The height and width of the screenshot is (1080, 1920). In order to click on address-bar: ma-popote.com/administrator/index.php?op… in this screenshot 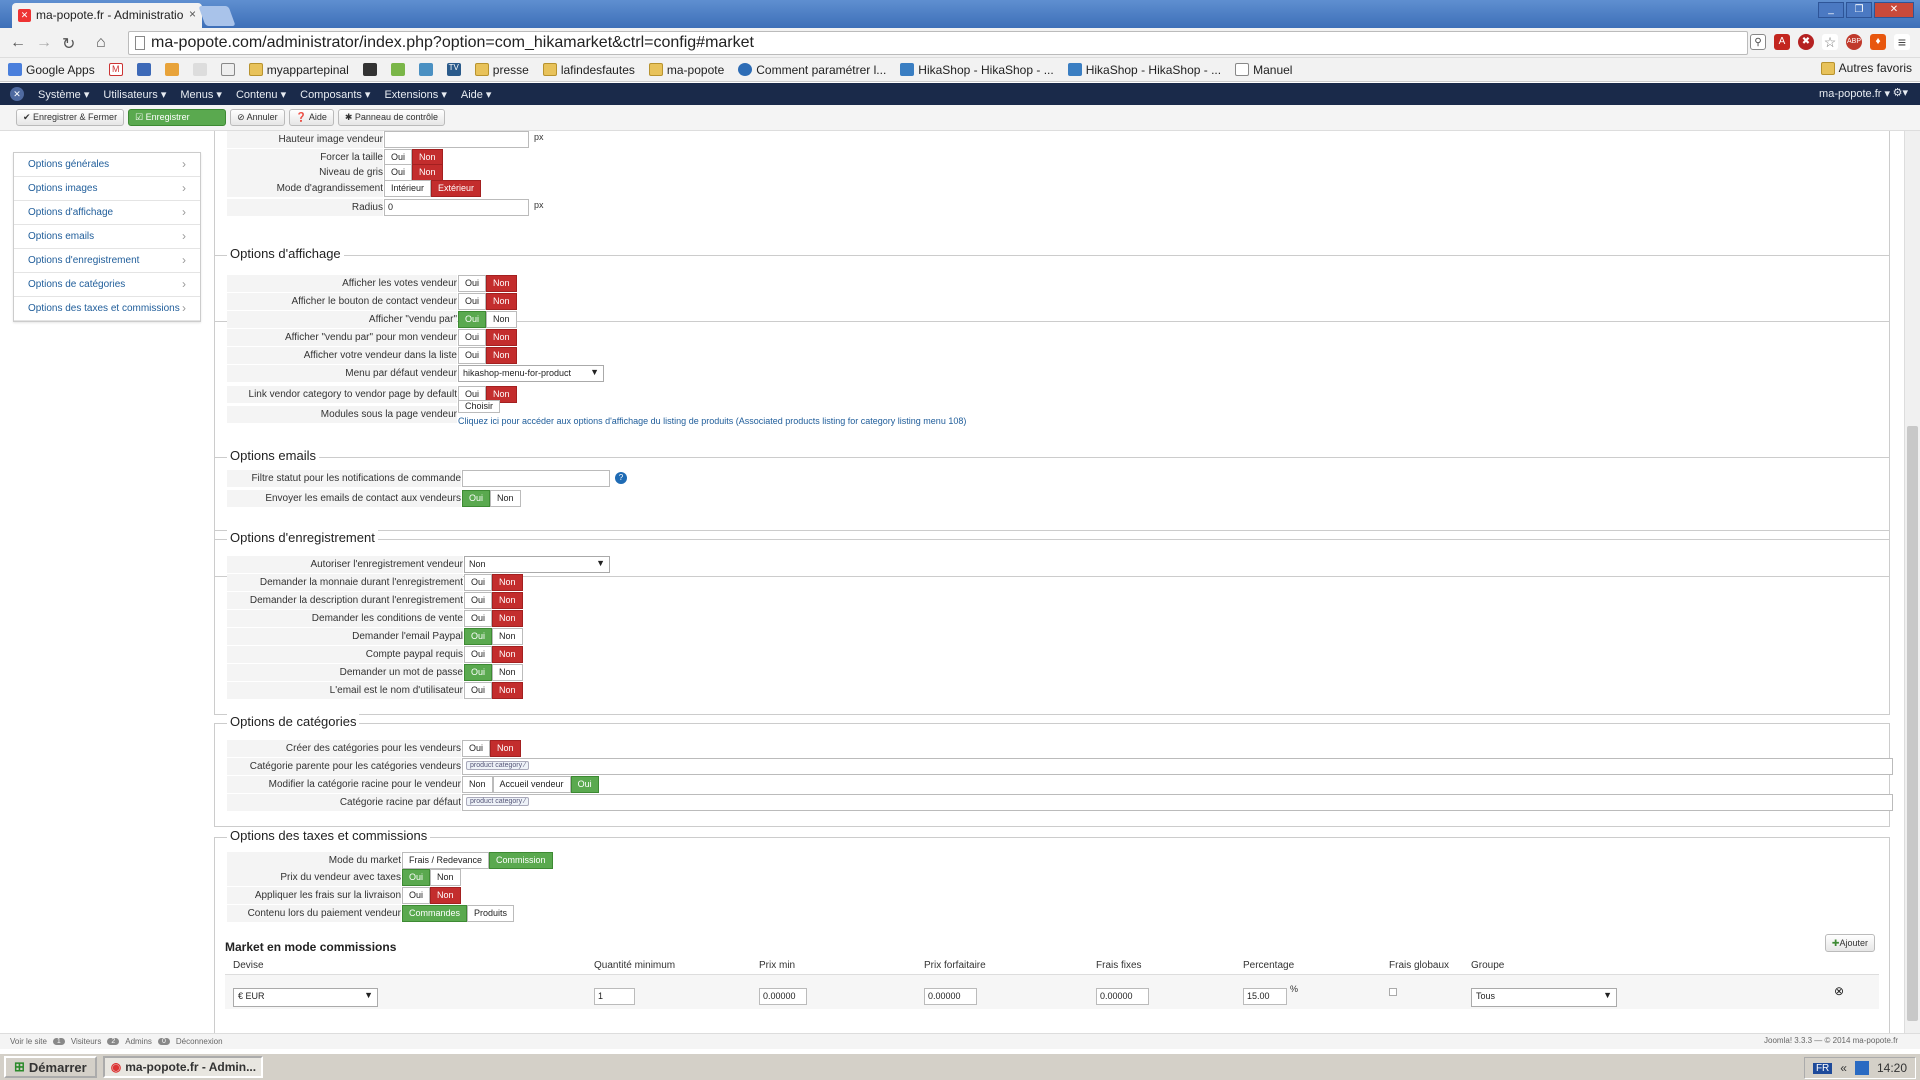, I will do `click(938, 43)`.